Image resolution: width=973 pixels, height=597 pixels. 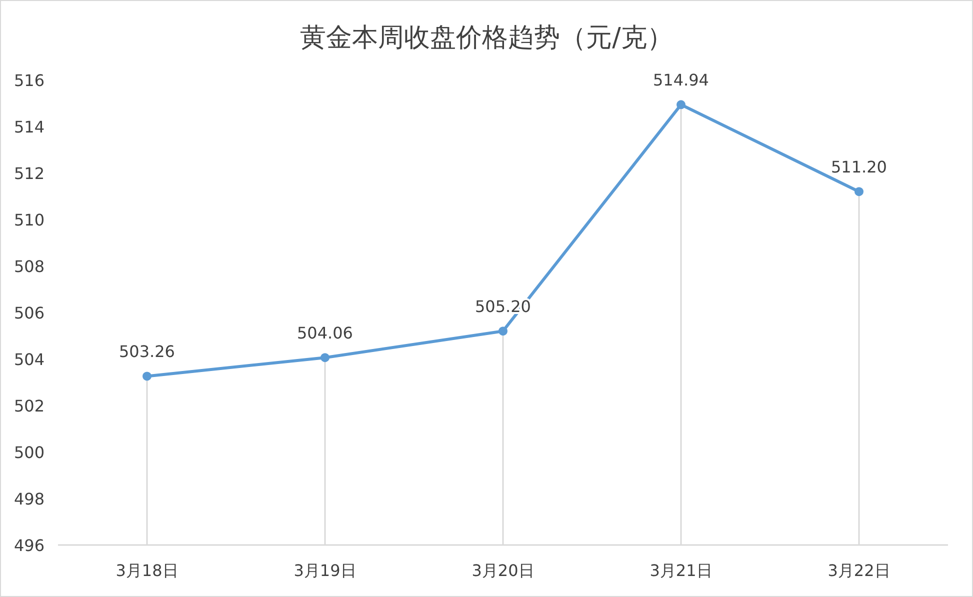 I want to click on y-tick-label: 496, so click(x=29, y=545).